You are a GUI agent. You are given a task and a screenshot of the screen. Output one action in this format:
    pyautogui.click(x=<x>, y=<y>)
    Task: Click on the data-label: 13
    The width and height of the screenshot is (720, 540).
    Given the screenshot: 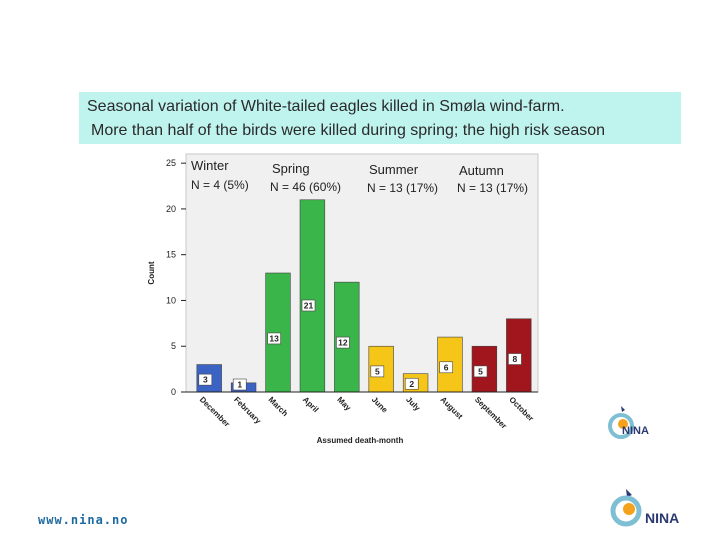 What is the action you would take?
    pyautogui.click(x=274, y=338)
    